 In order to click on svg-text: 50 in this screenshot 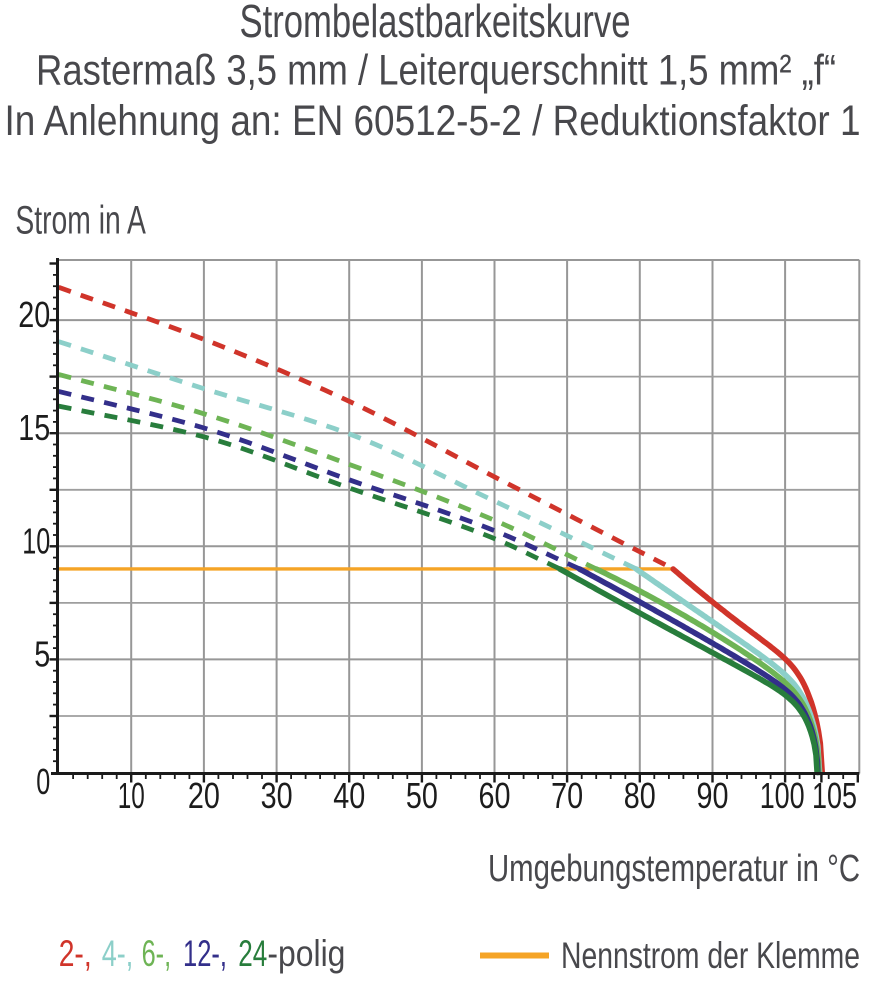, I will do `click(422, 795)`.